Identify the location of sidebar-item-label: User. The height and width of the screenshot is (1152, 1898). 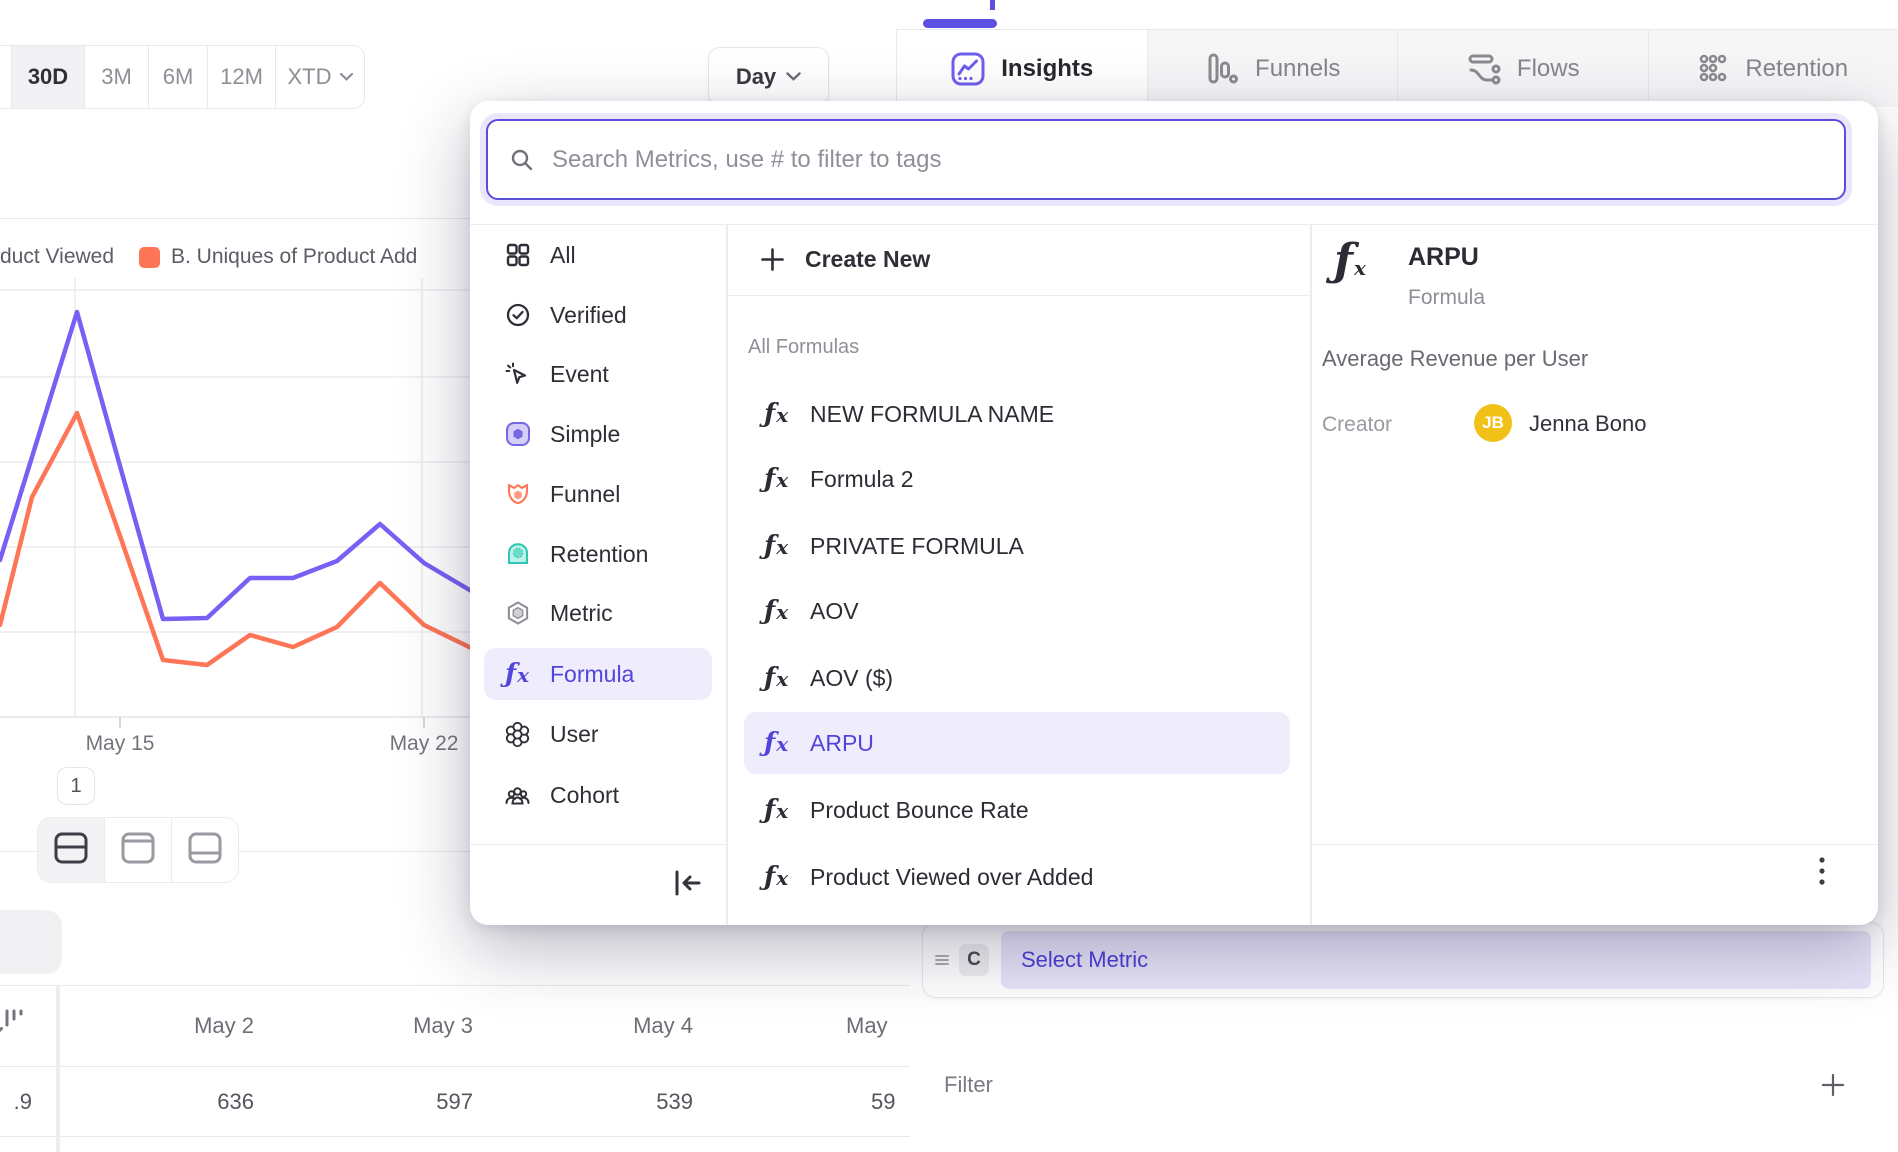
(574, 733).